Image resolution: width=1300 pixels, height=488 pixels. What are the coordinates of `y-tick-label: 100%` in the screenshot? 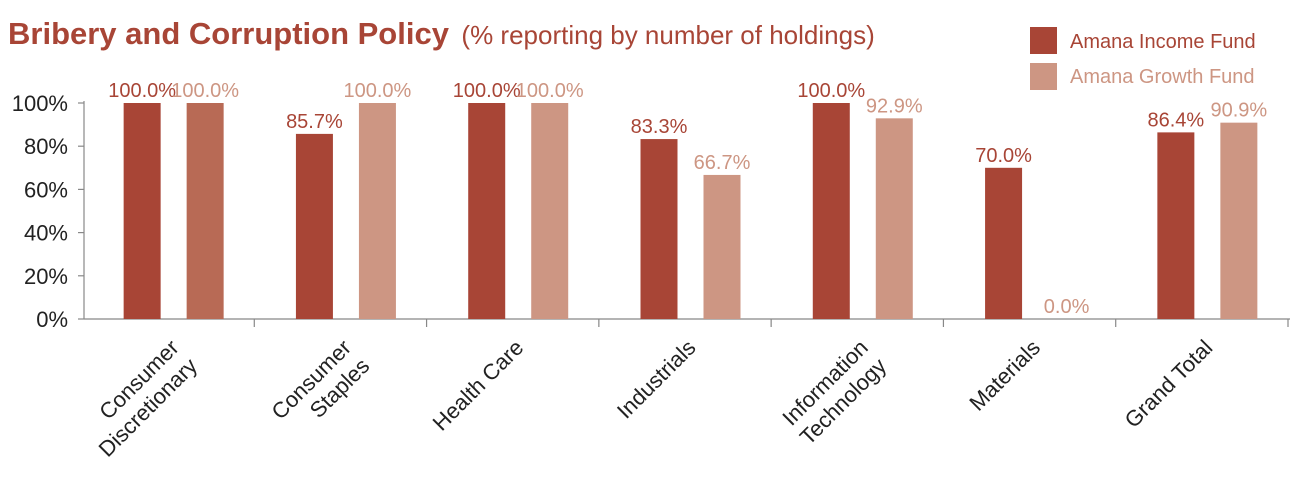 It's located at (40, 103).